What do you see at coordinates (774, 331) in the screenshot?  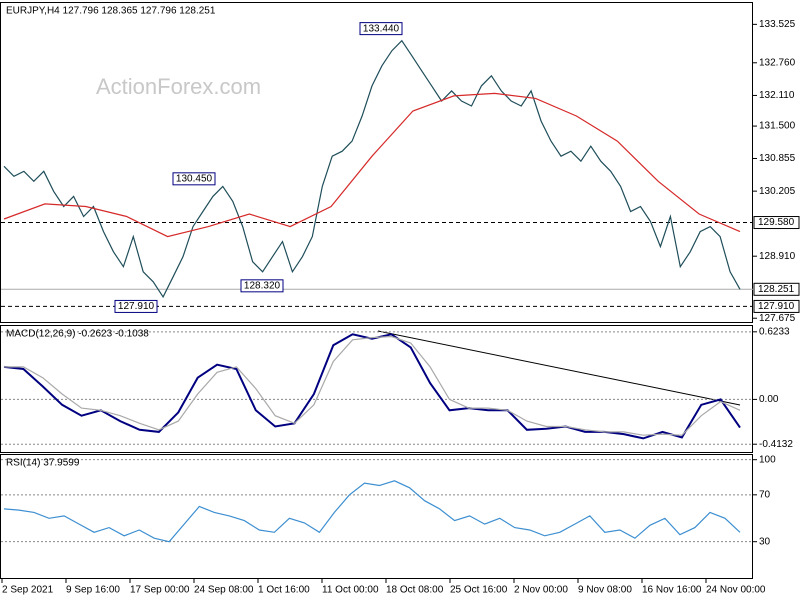 I see `y-tick-label: 0.6233` at bounding box center [774, 331].